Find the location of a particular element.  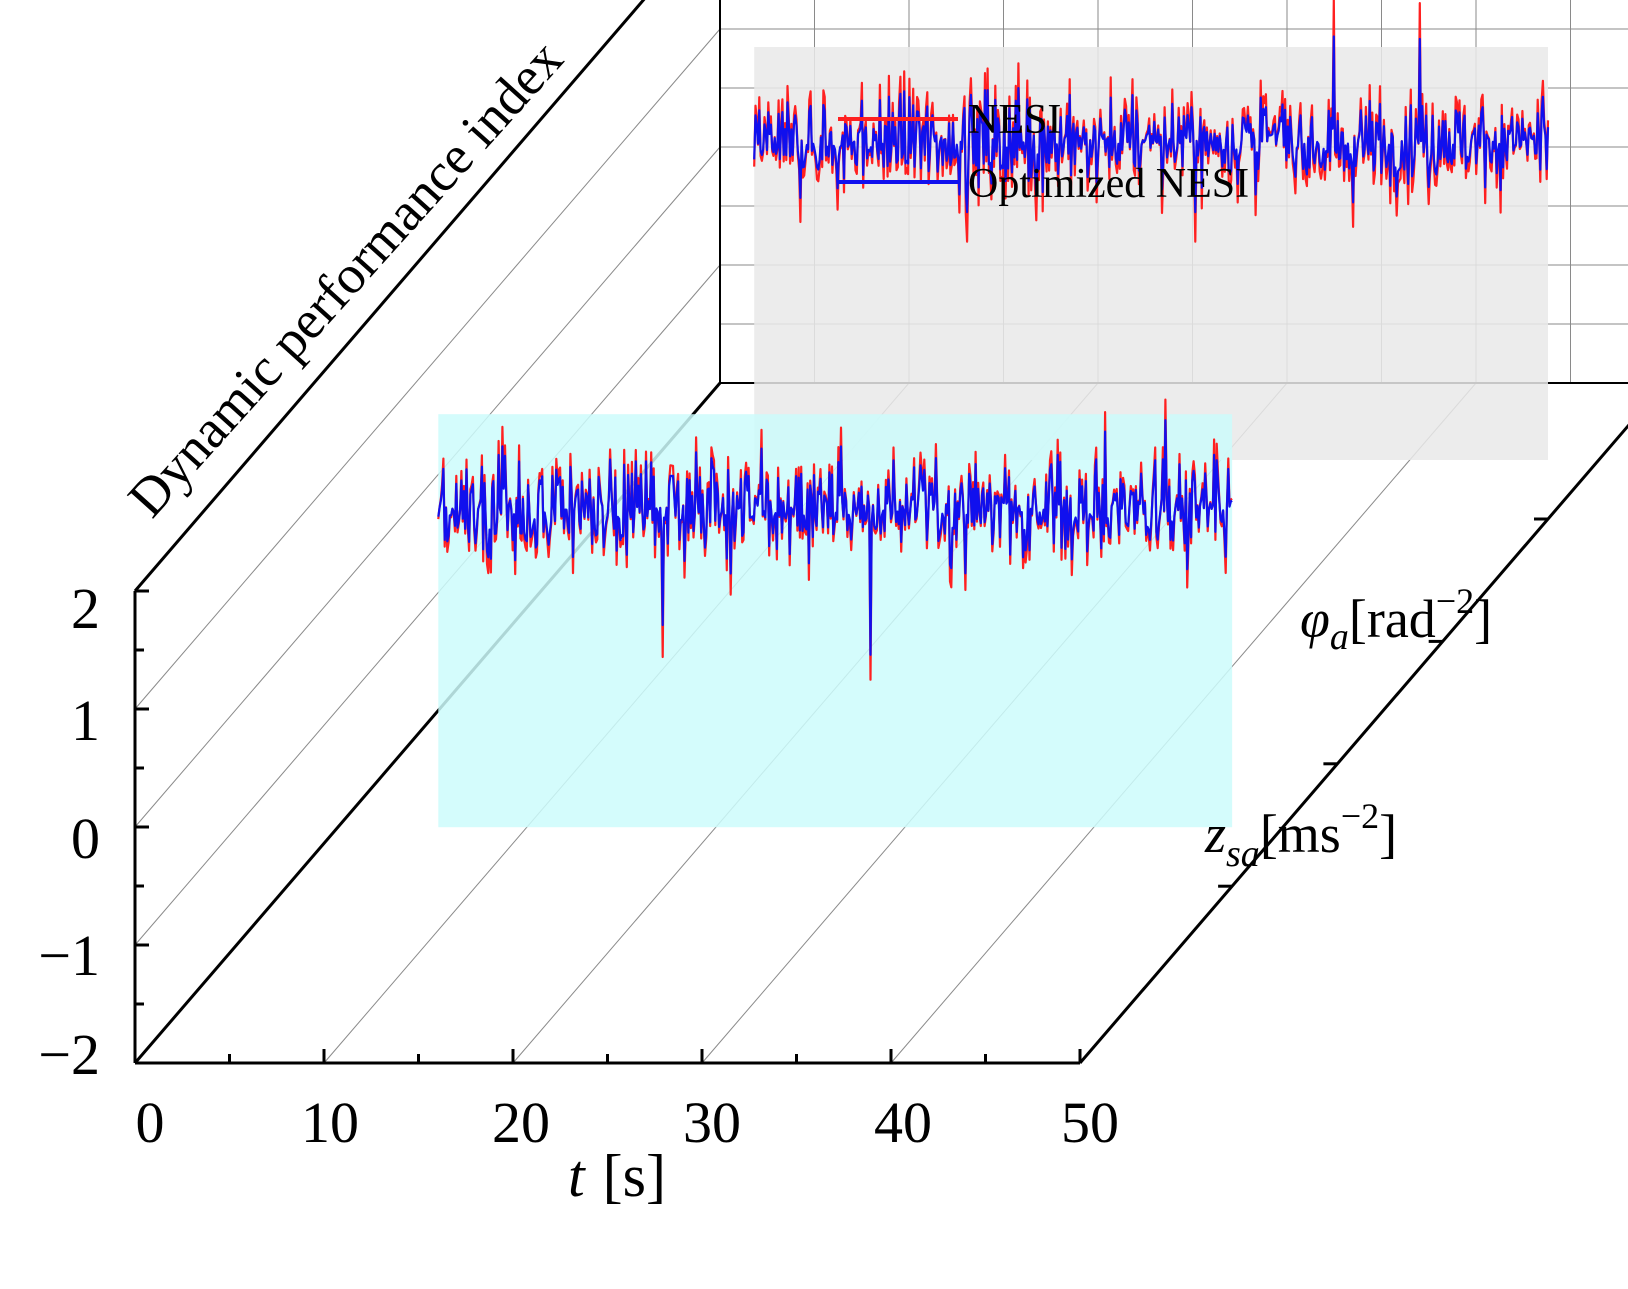

x-axis-title: t [s] is located at coordinates (617, 1176).